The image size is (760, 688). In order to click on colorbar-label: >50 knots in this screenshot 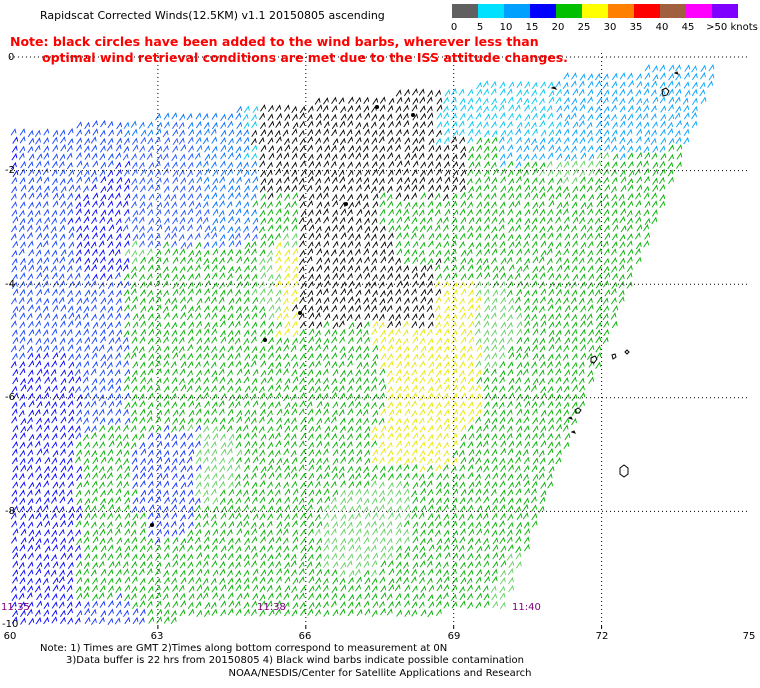, I will do `click(732, 27)`.